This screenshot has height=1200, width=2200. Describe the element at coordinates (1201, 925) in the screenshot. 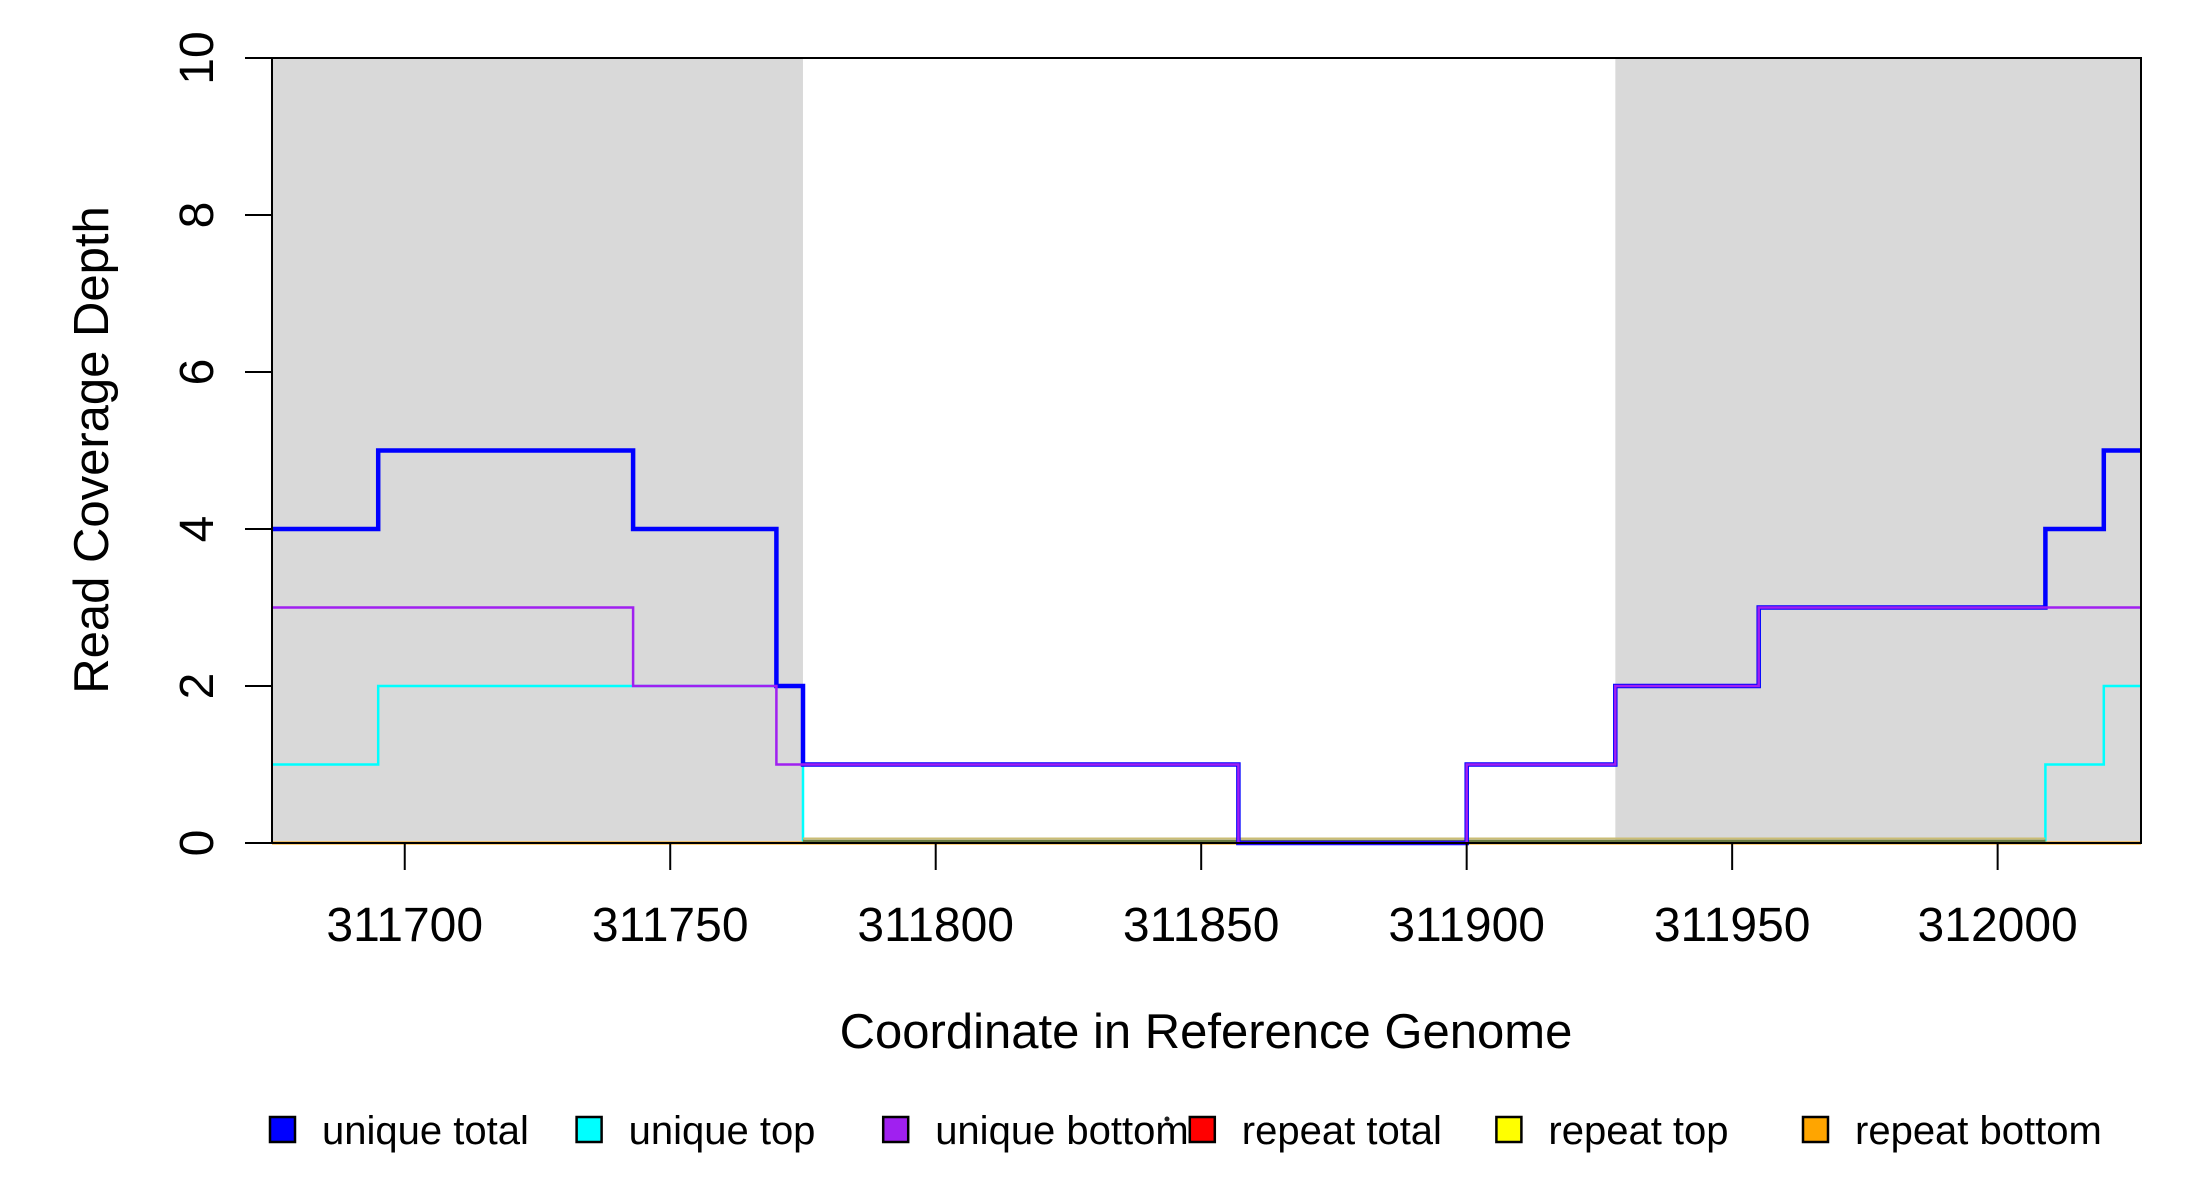

I see `x-tick-label: 311850` at that location.